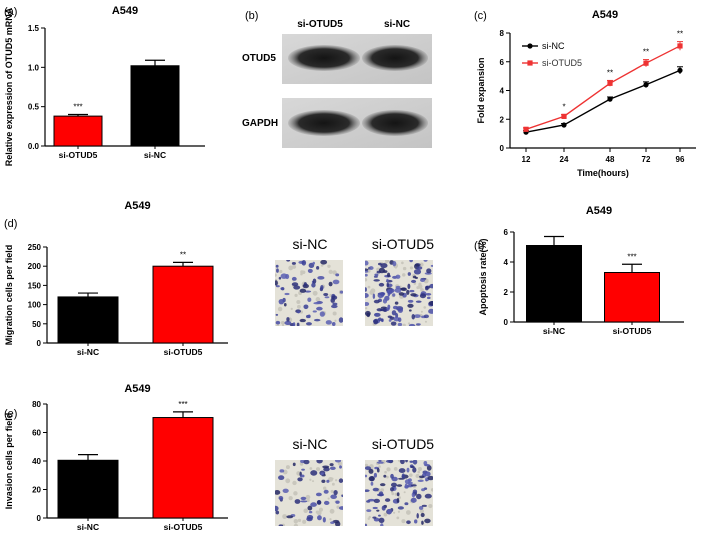  I want to click on panel-letter-d: (d), so click(11, 224).